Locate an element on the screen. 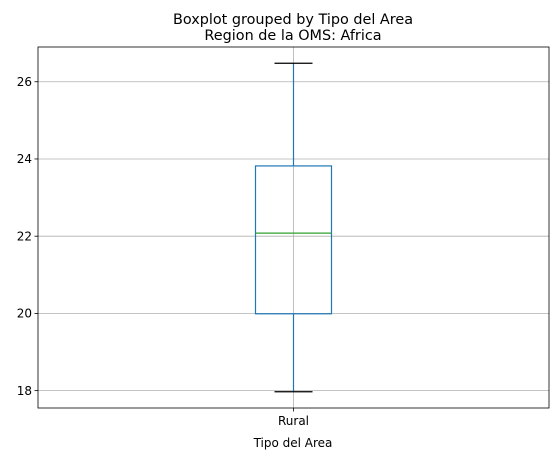 This screenshot has width=559, height=461. iqr-box is located at coordinates (293, 240).